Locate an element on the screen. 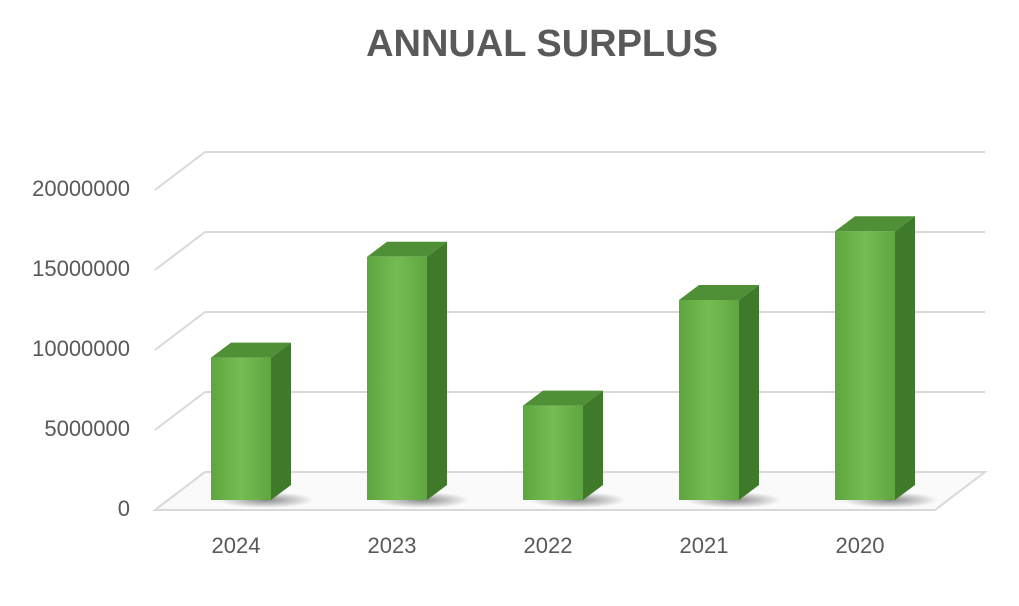 This screenshot has height=606, width=1019. chart-title: ANNUAL SURPLUS is located at coordinates (542, 44).